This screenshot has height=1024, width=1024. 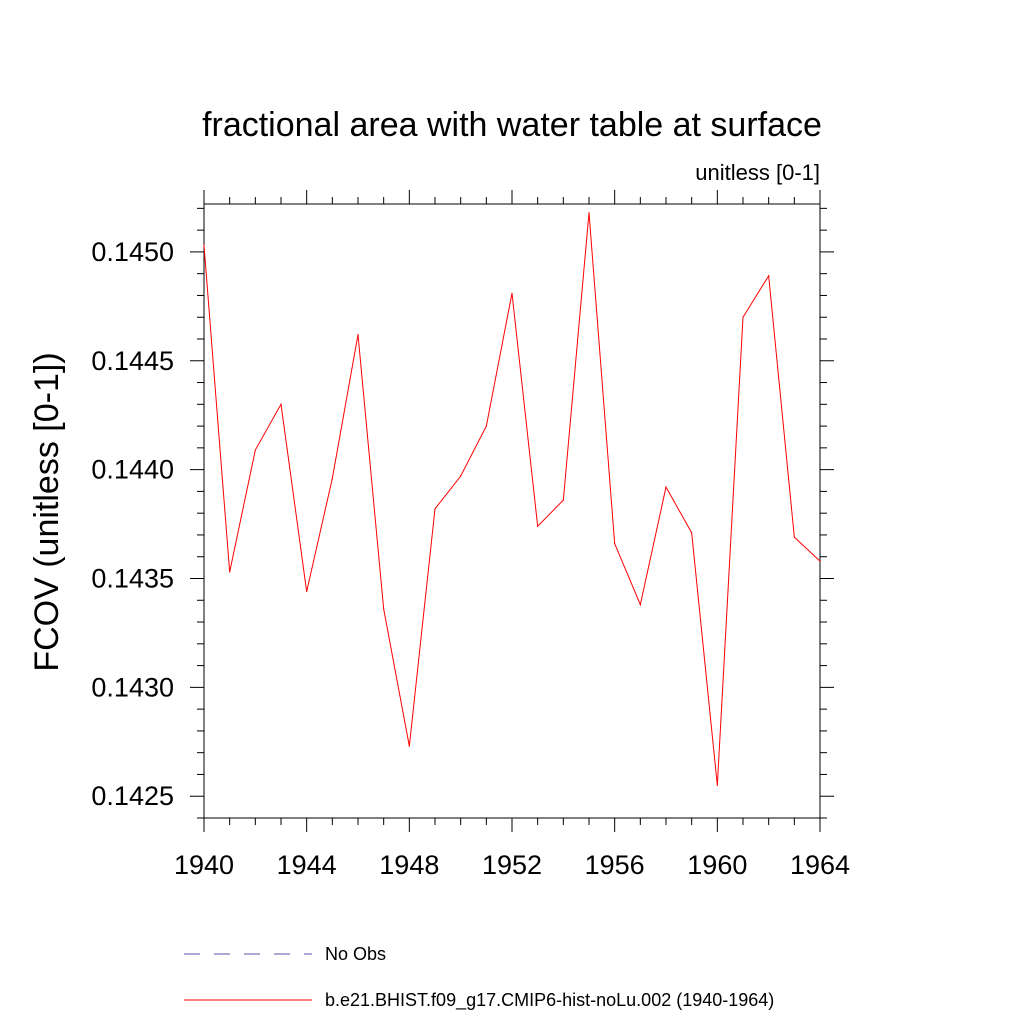 I want to click on x-tick-label: 1952, so click(x=512, y=865).